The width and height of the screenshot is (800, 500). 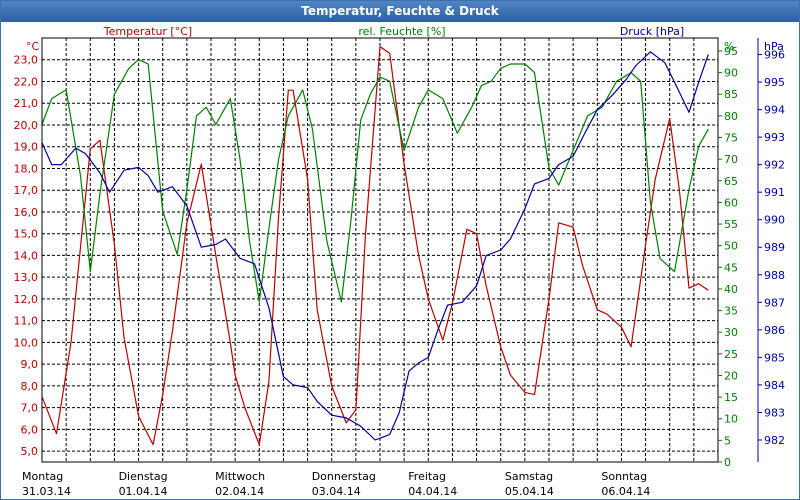 I want to click on temperature-tick-label: 15,0, so click(x=26, y=234).